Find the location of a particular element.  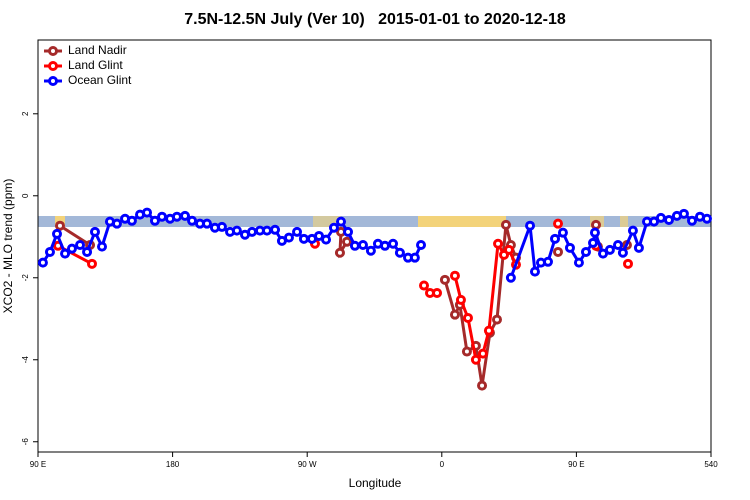

x-axis-label: Longitude is located at coordinates (375, 483).